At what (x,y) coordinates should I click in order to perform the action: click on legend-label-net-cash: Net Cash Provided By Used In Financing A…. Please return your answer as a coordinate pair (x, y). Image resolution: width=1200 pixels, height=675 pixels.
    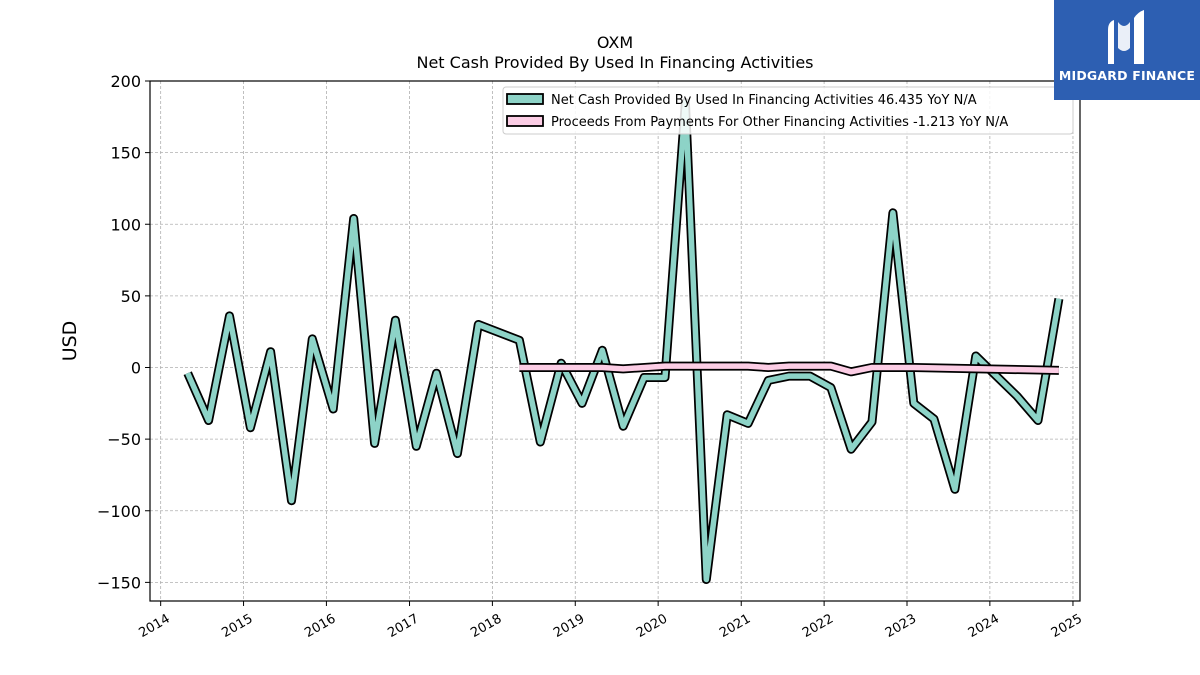
    Looking at the image, I should click on (764, 100).